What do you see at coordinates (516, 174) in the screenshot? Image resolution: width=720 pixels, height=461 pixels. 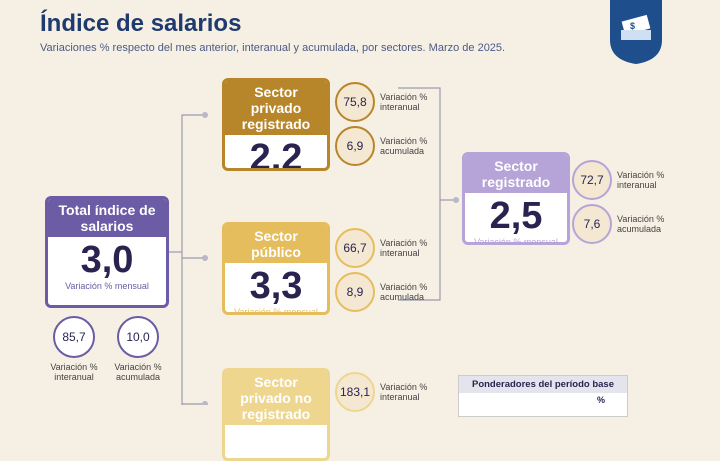 I see `sector-header: Sector registrado` at bounding box center [516, 174].